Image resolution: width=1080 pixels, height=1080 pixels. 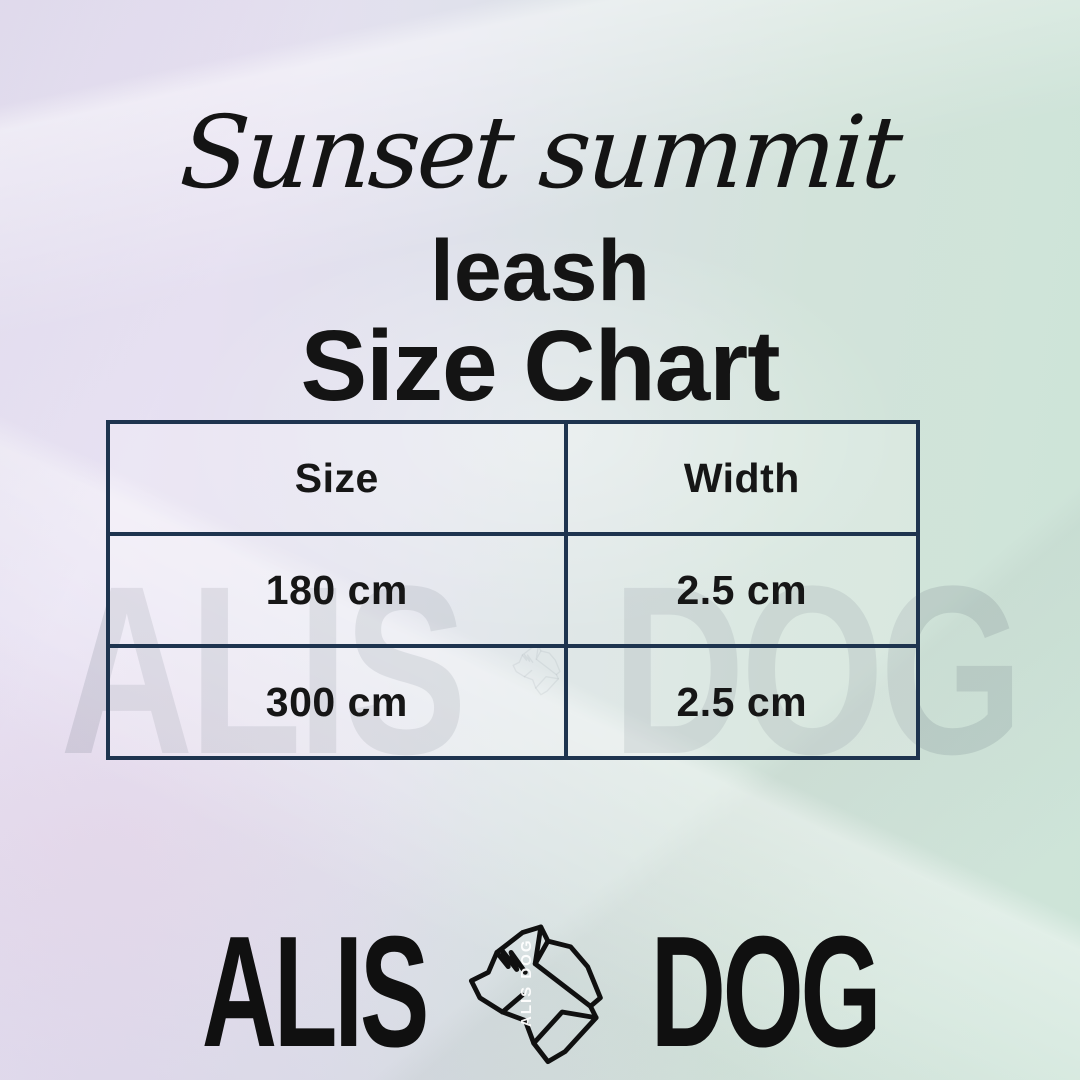 I want to click on collection-title: Sunset summit, so click(x=540, y=152).